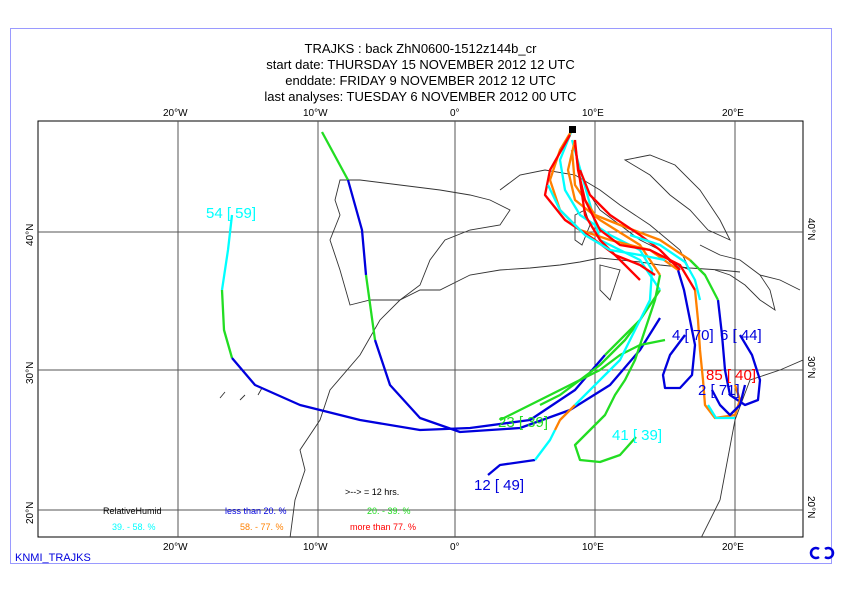  I want to click on legend-item: 39. - 58. %, so click(134, 527).